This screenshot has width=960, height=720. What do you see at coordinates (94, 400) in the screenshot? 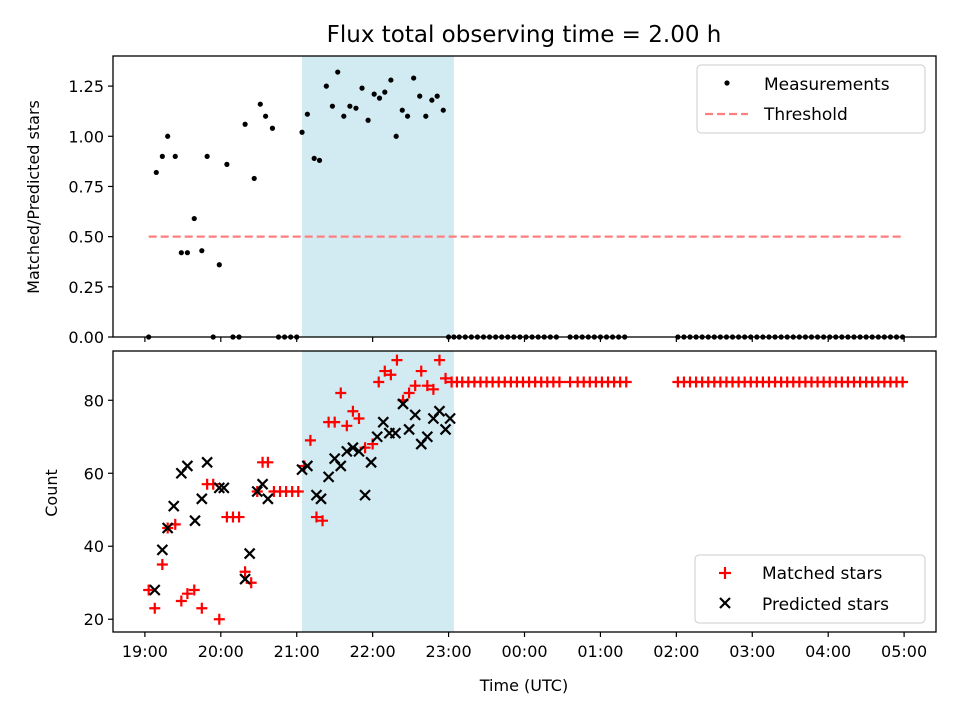
I see `y-tick-label: 80` at bounding box center [94, 400].